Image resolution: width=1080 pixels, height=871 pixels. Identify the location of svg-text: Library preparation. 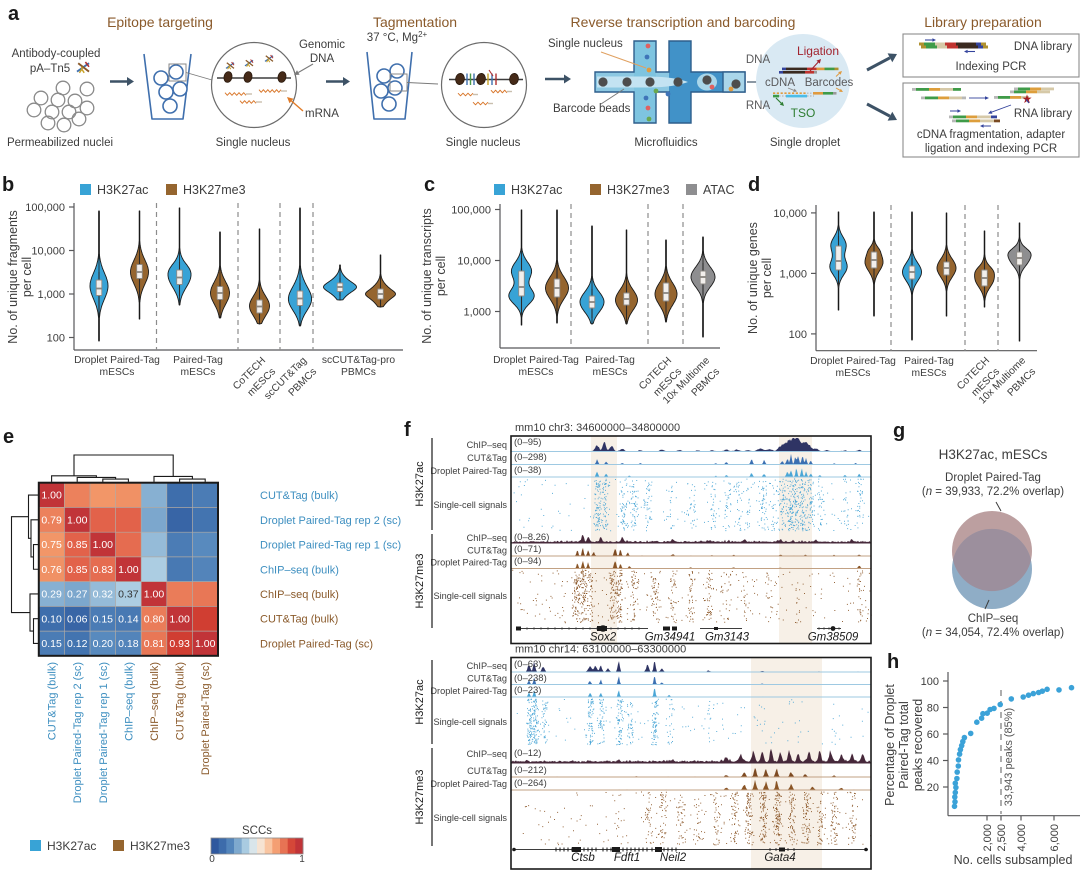
(983, 22).